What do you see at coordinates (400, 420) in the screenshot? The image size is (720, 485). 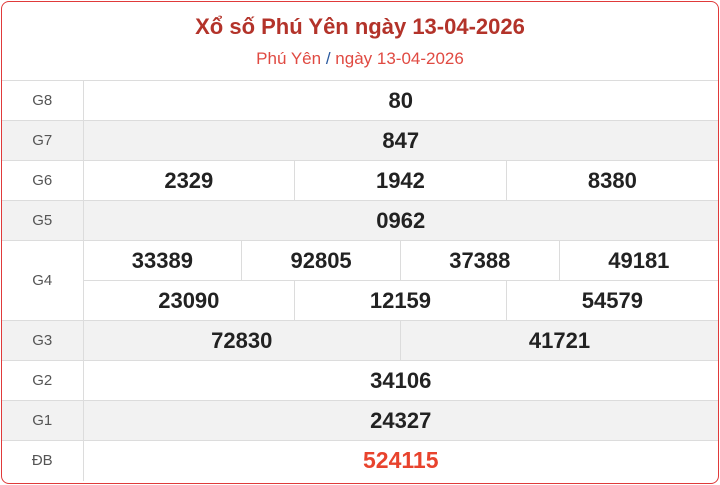 I see `prize-number: 24327` at bounding box center [400, 420].